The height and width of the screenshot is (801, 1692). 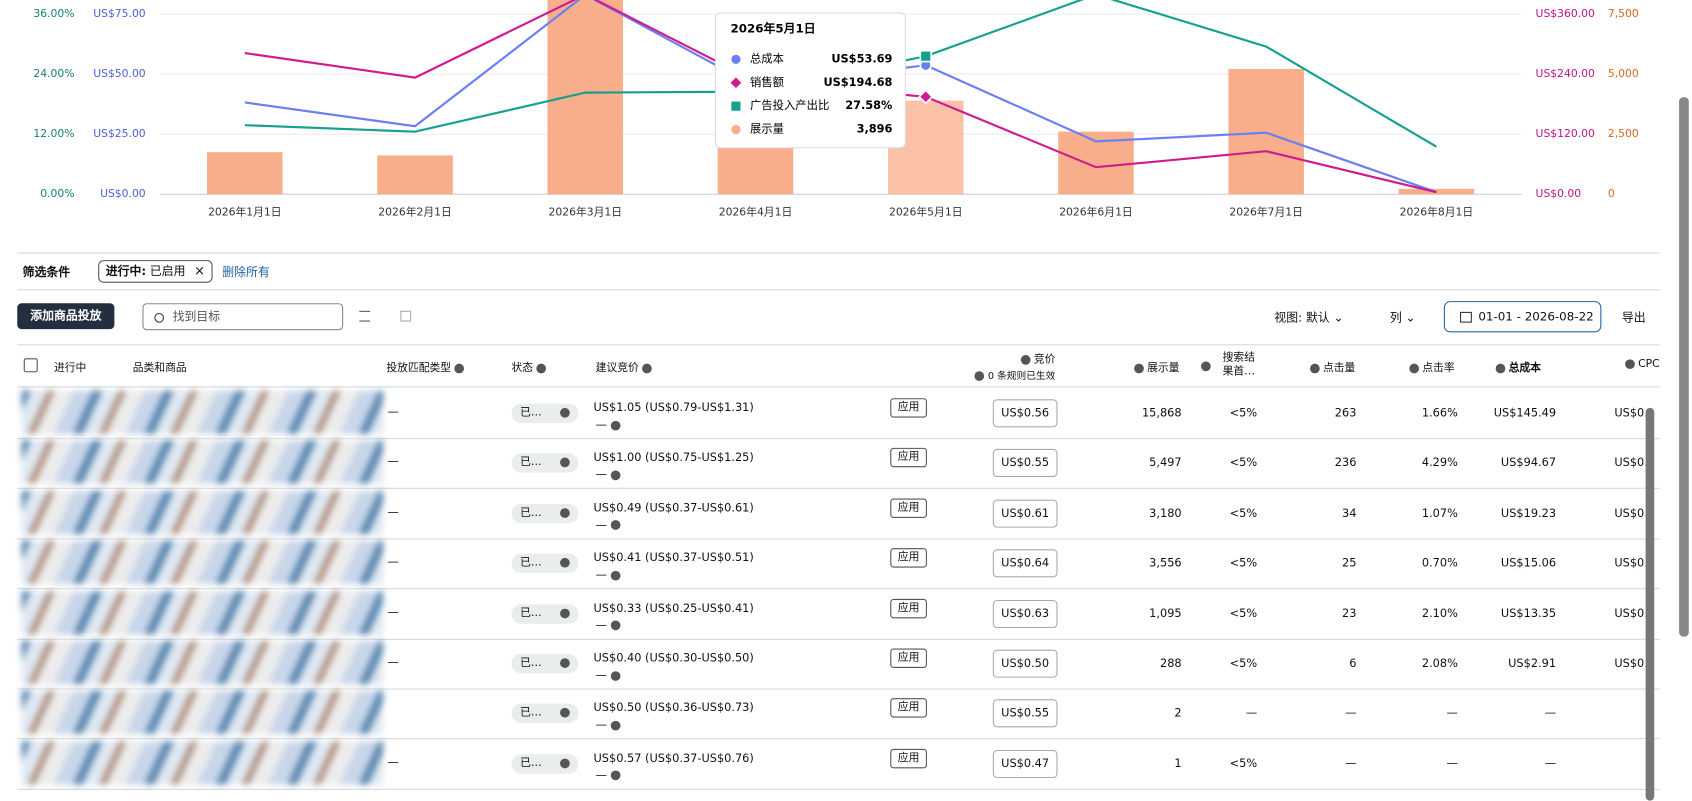 I want to click on clear-filters: 删除所有, so click(x=246, y=272).